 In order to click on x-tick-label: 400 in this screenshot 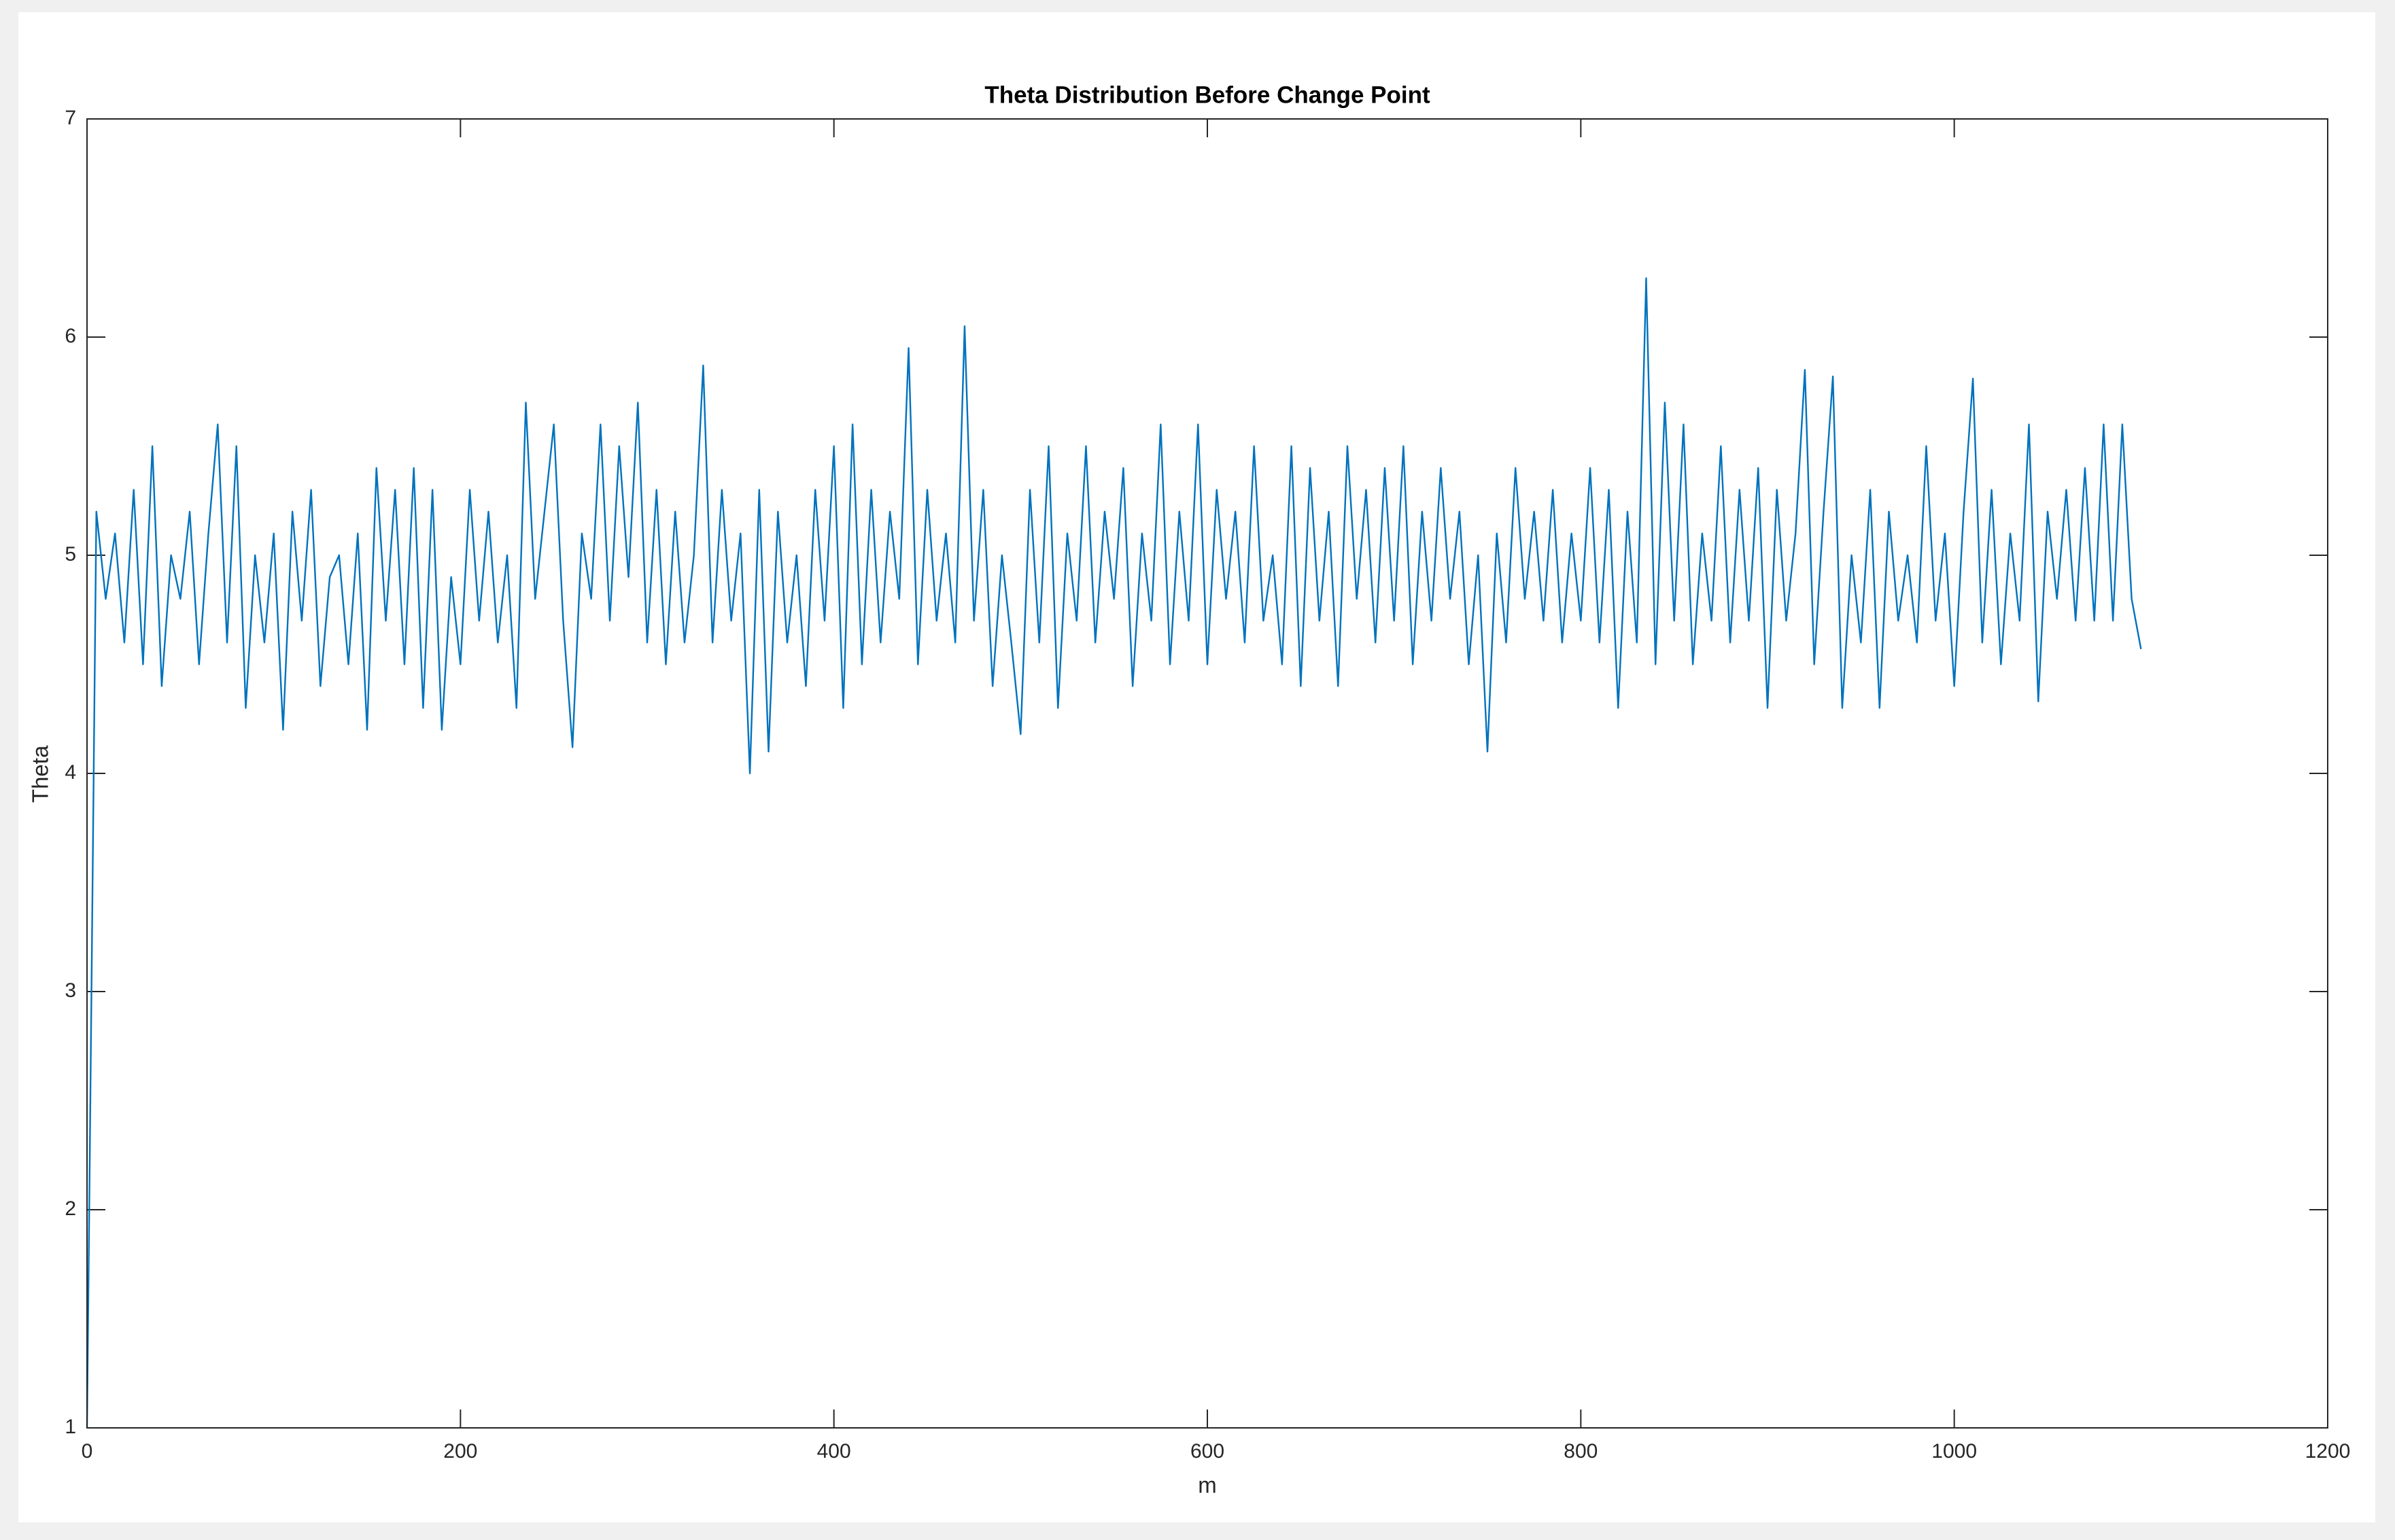, I will do `click(834, 1451)`.